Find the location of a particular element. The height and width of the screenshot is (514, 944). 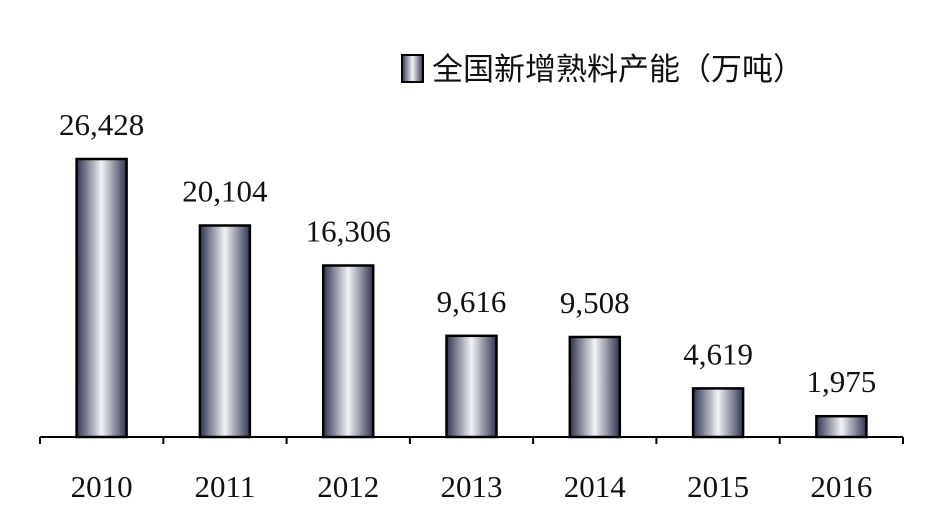

category-label-2012: 2012 is located at coordinates (348, 486).